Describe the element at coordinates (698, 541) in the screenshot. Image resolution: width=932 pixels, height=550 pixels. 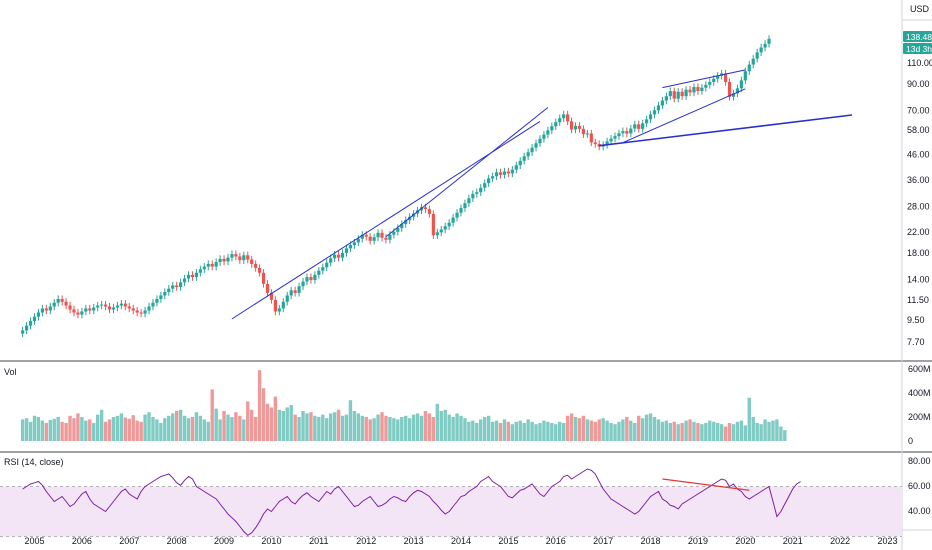
I see `time-tick: 2019` at that location.